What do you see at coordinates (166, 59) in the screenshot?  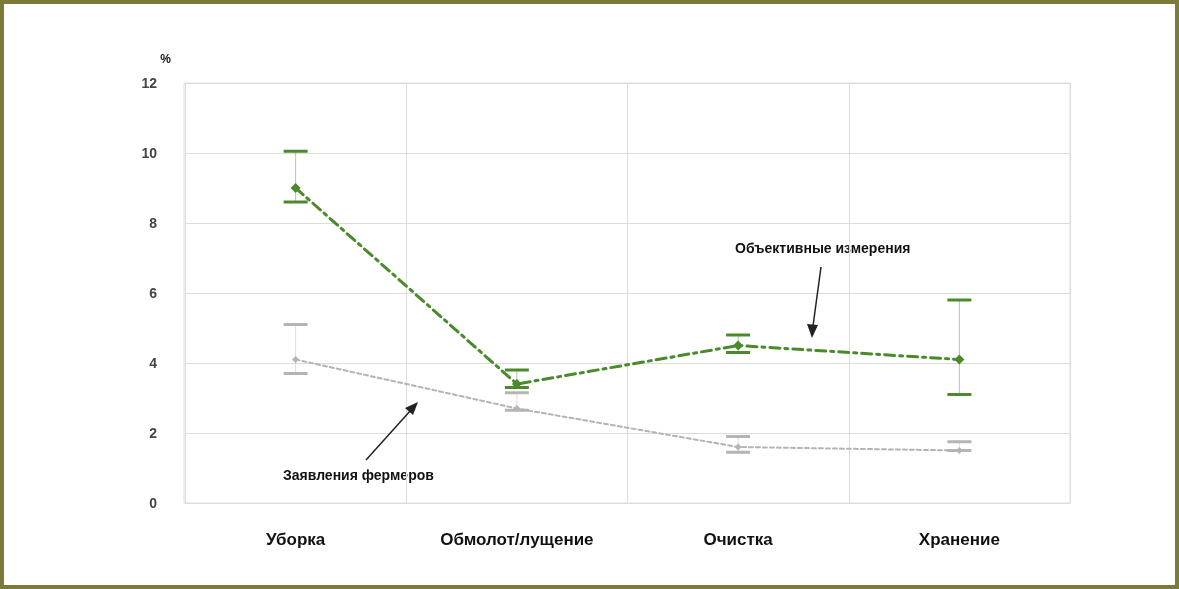 I see `y-axis-title: %` at bounding box center [166, 59].